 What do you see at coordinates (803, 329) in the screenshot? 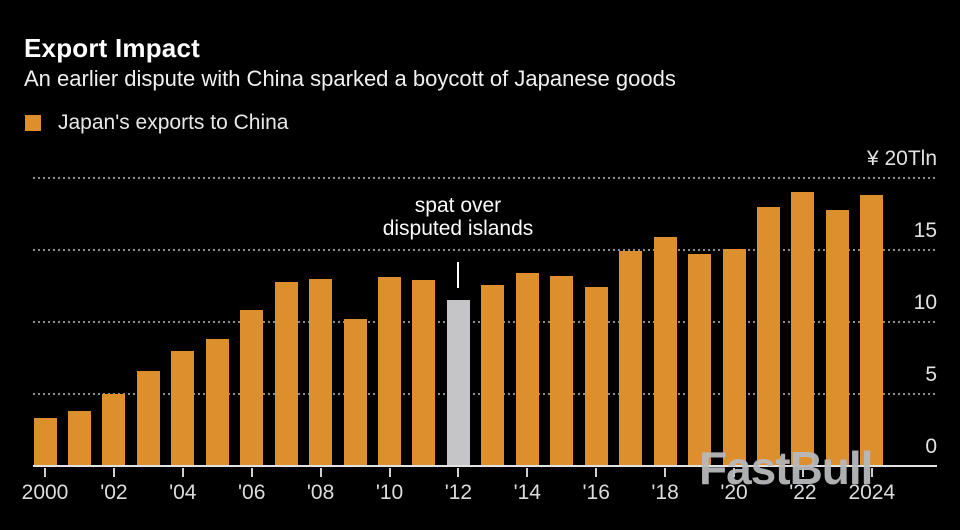
I see `bar-2022` at bounding box center [803, 329].